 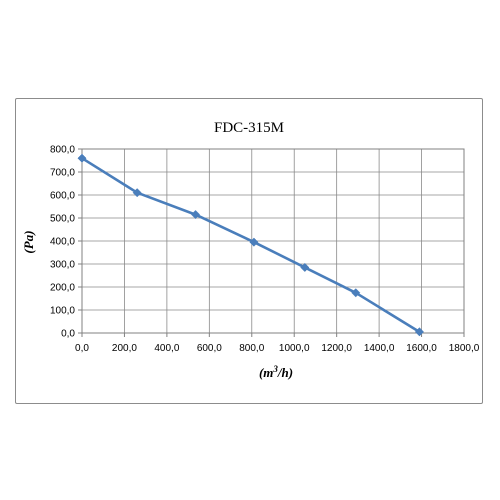 I want to click on chart-title: FDC-315M, so click(x=249, y=128).